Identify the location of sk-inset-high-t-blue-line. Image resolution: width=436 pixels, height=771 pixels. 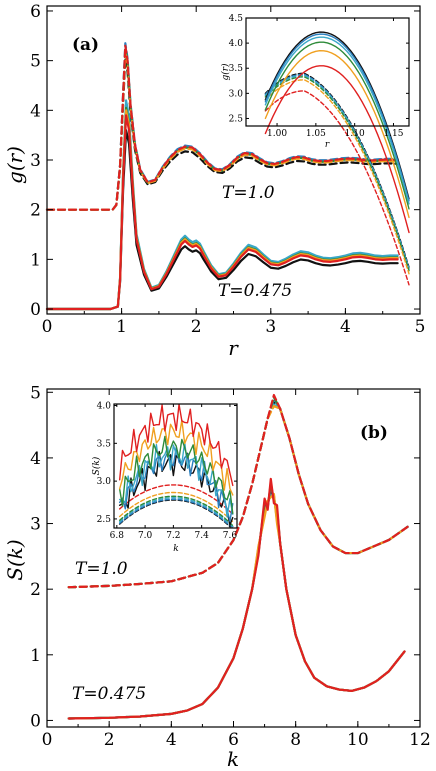
(176, 513).